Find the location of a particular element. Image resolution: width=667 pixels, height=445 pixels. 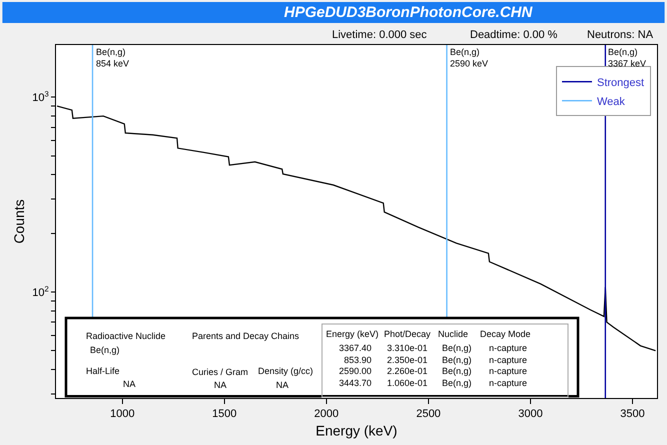

annotation: Half-Life is located at coordinates (103, 371).